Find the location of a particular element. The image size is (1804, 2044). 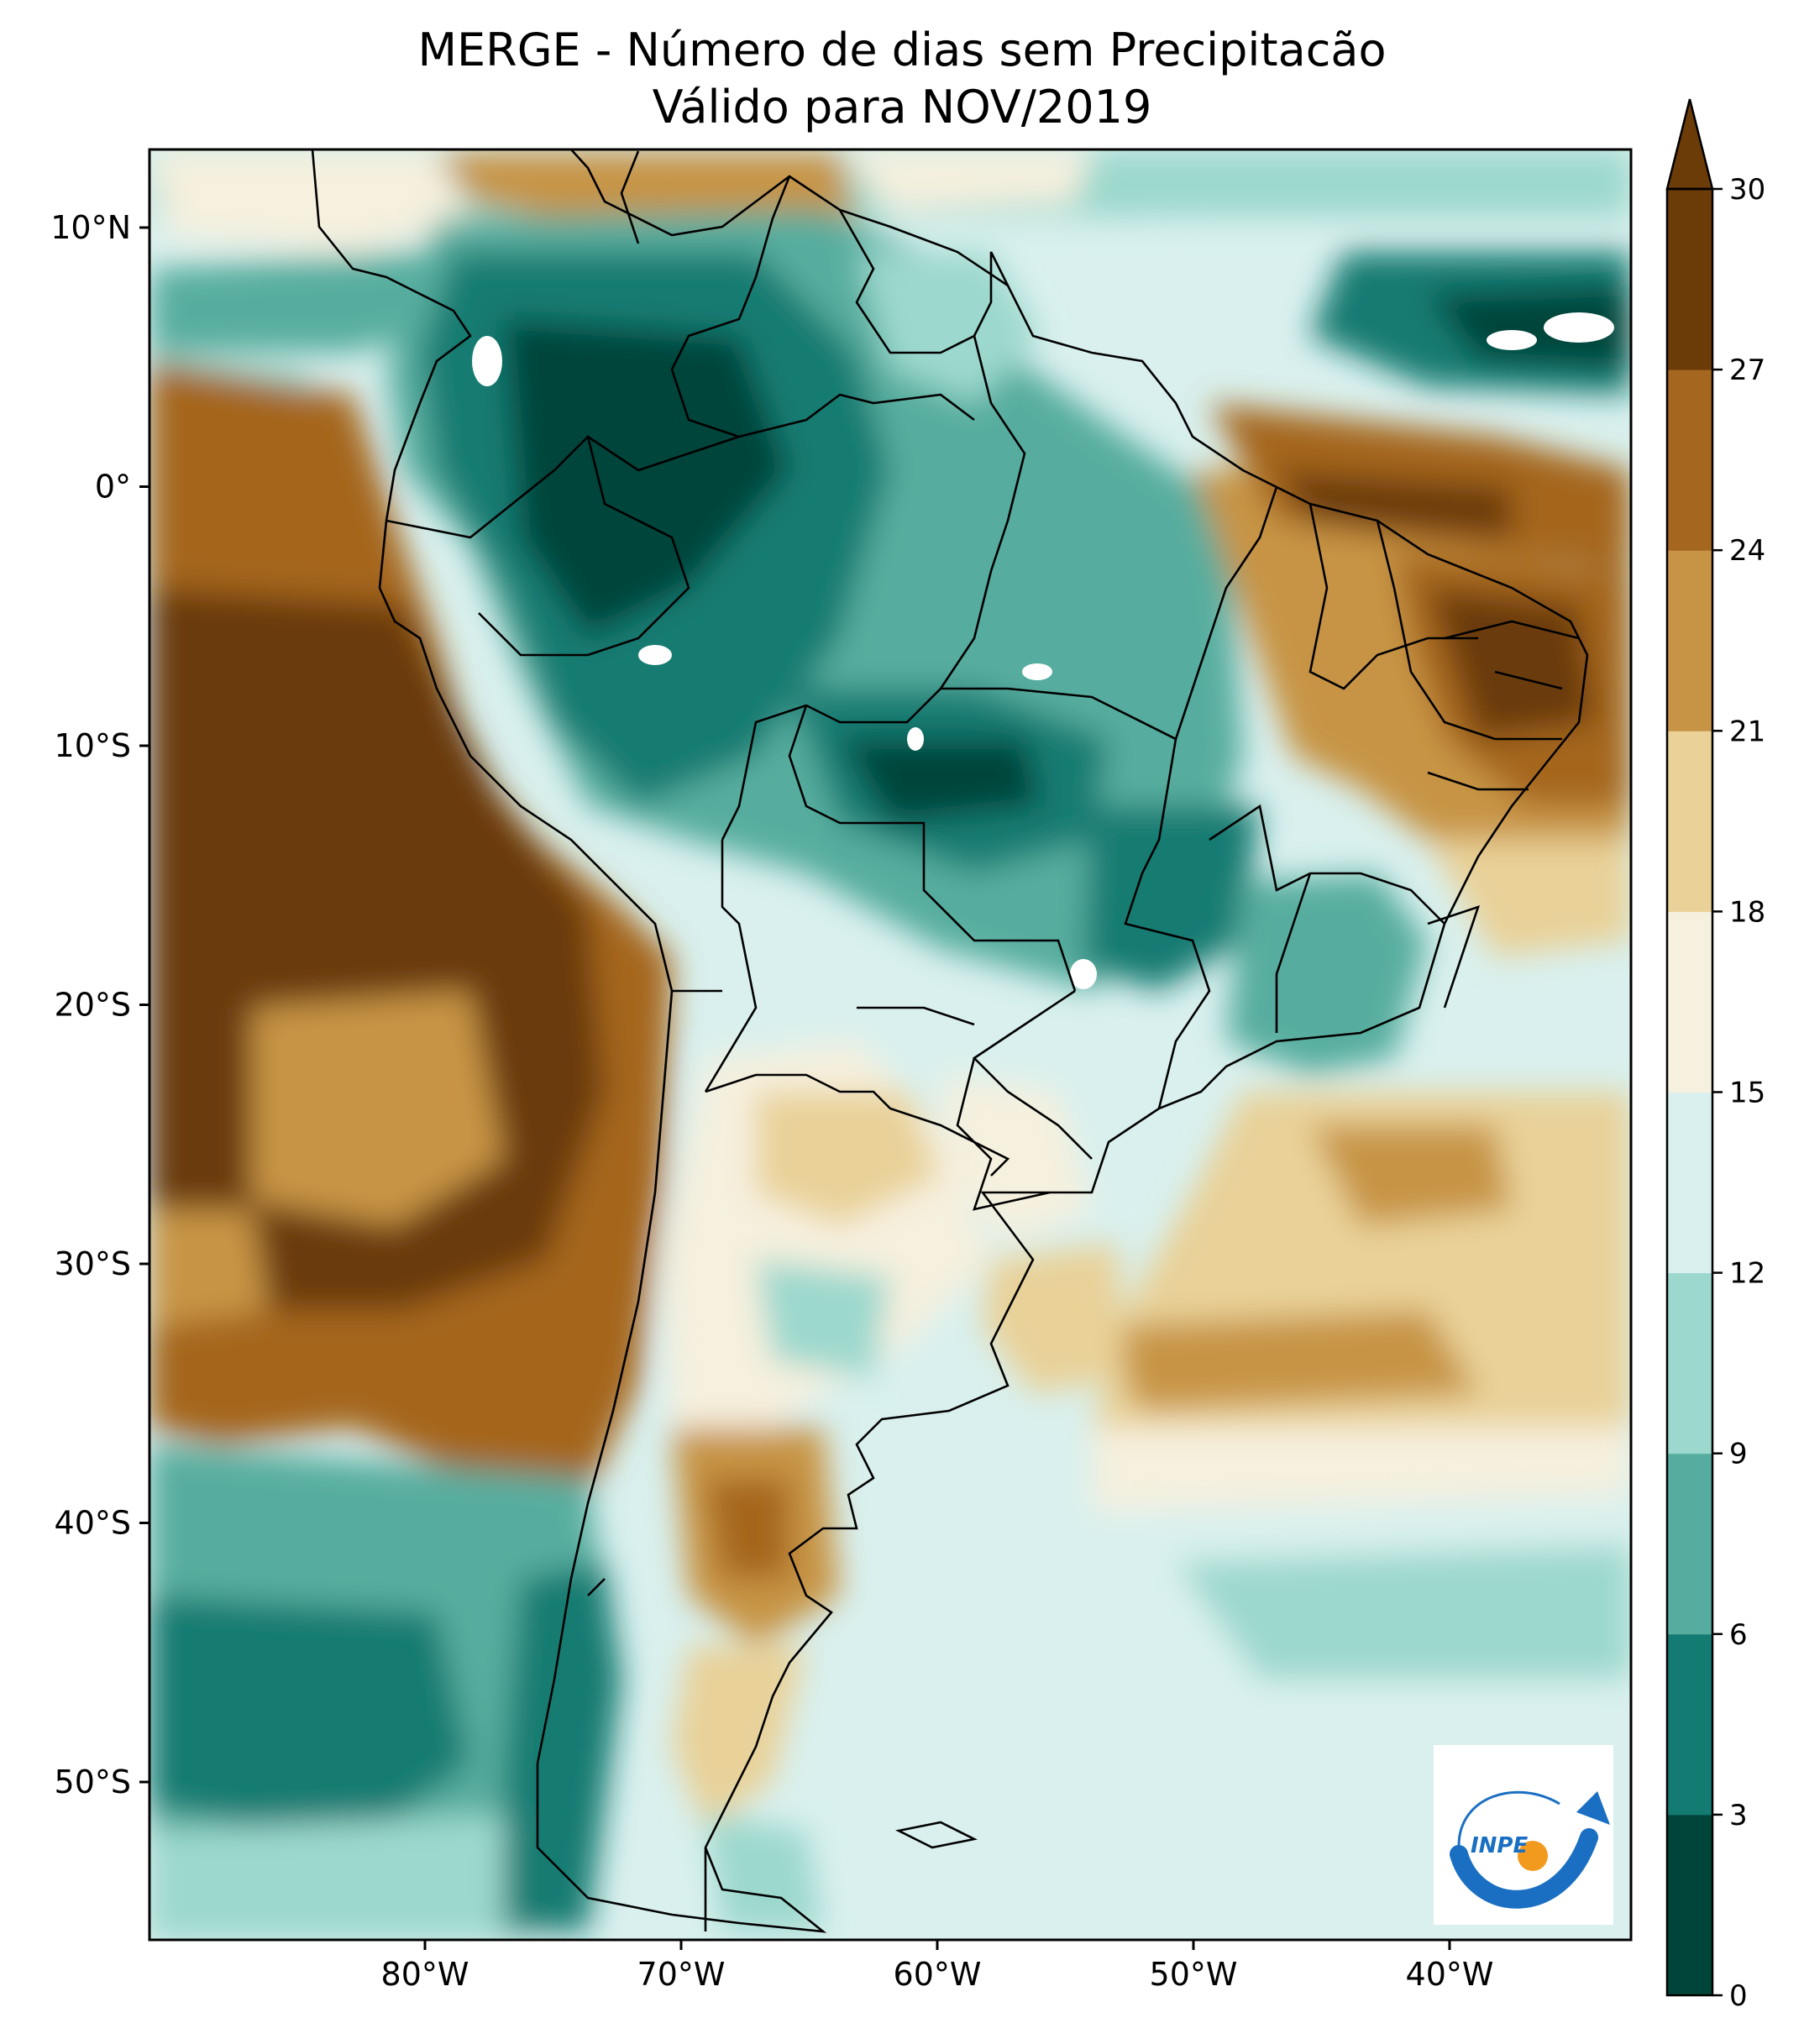

latitude-axis: 10°N 0° 10°S 20°S 30°S 40°S 50°S is located at coordinates (99, 1004).